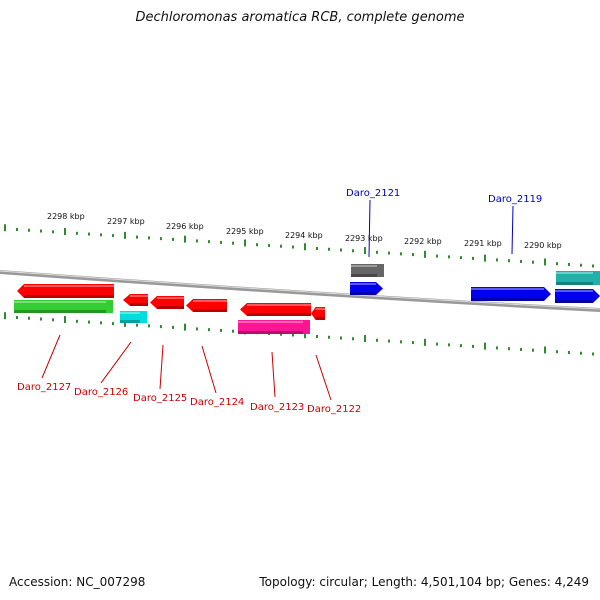 Image resolution: width=600 pixels, height=600 pixels. I want to click on accession-text: Accession: NC_007298, so click(77, 582).